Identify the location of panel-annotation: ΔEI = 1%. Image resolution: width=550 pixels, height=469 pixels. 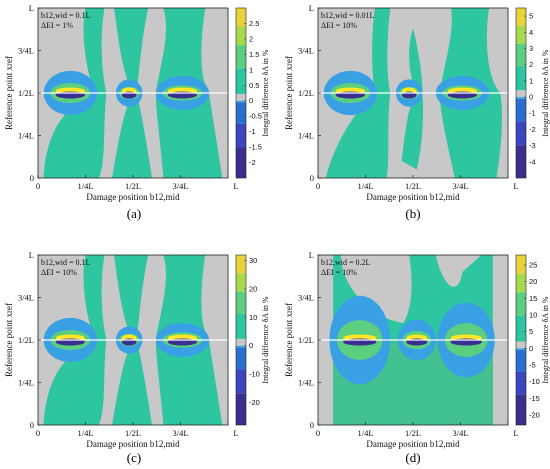
(57, 25).